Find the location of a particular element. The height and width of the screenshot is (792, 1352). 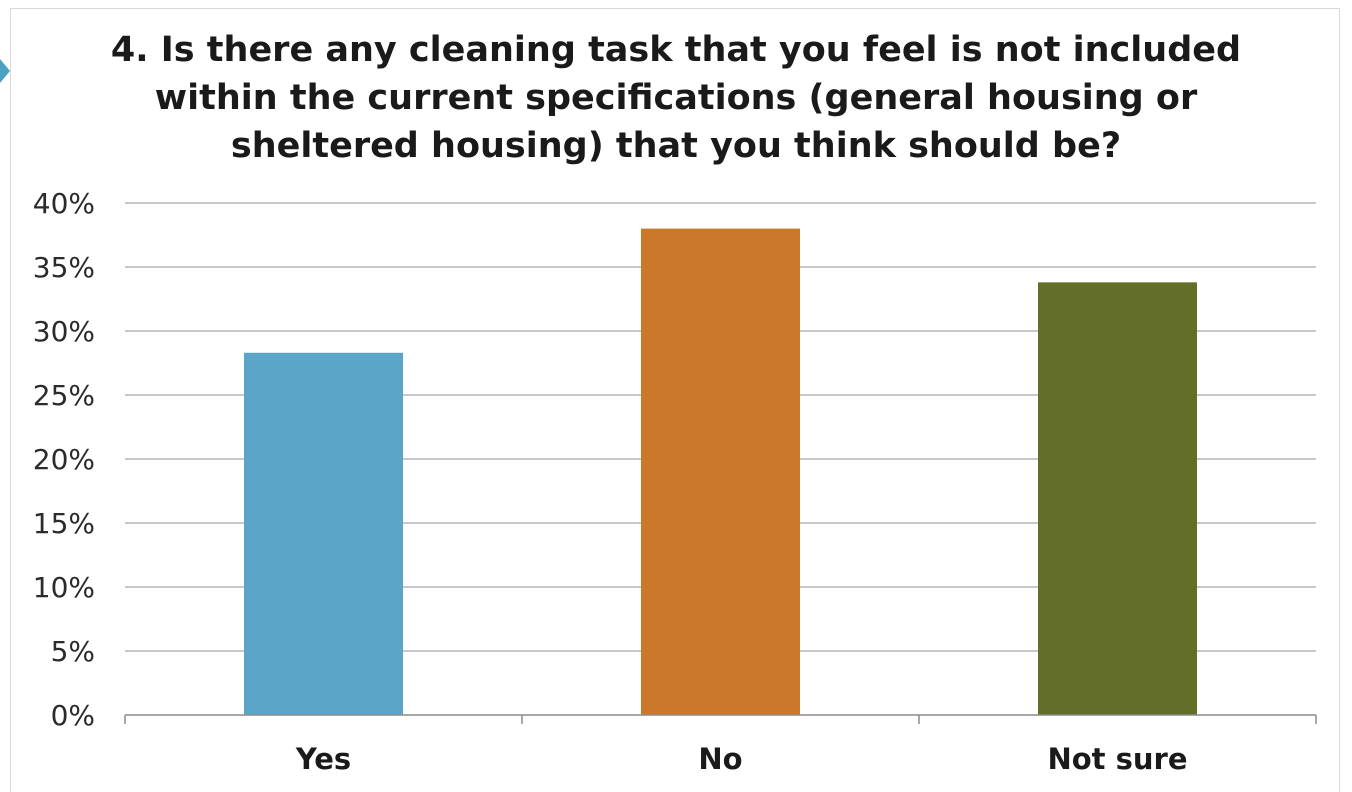

bar-yes is located at coordinates (323, 533).